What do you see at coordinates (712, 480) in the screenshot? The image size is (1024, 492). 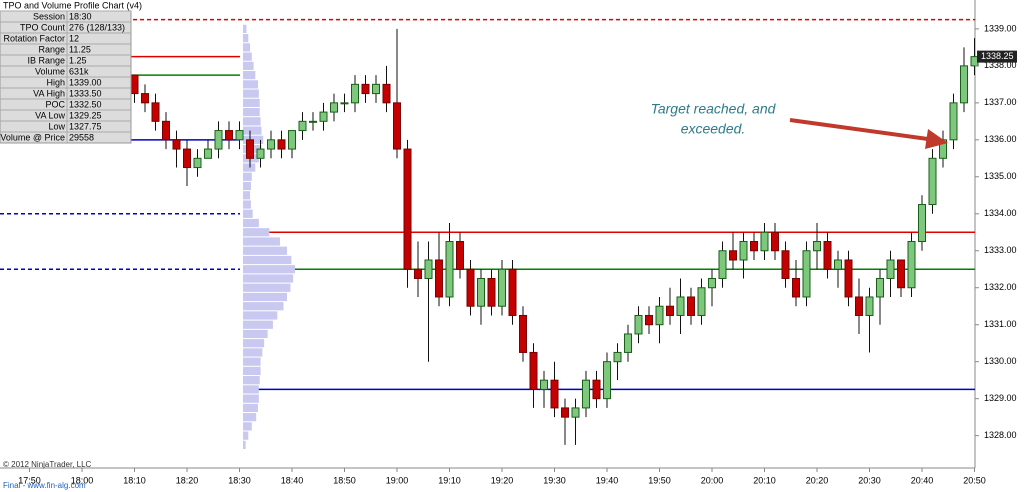 I see `x-tick-label: 20:00` at bounding box center [712, 480].